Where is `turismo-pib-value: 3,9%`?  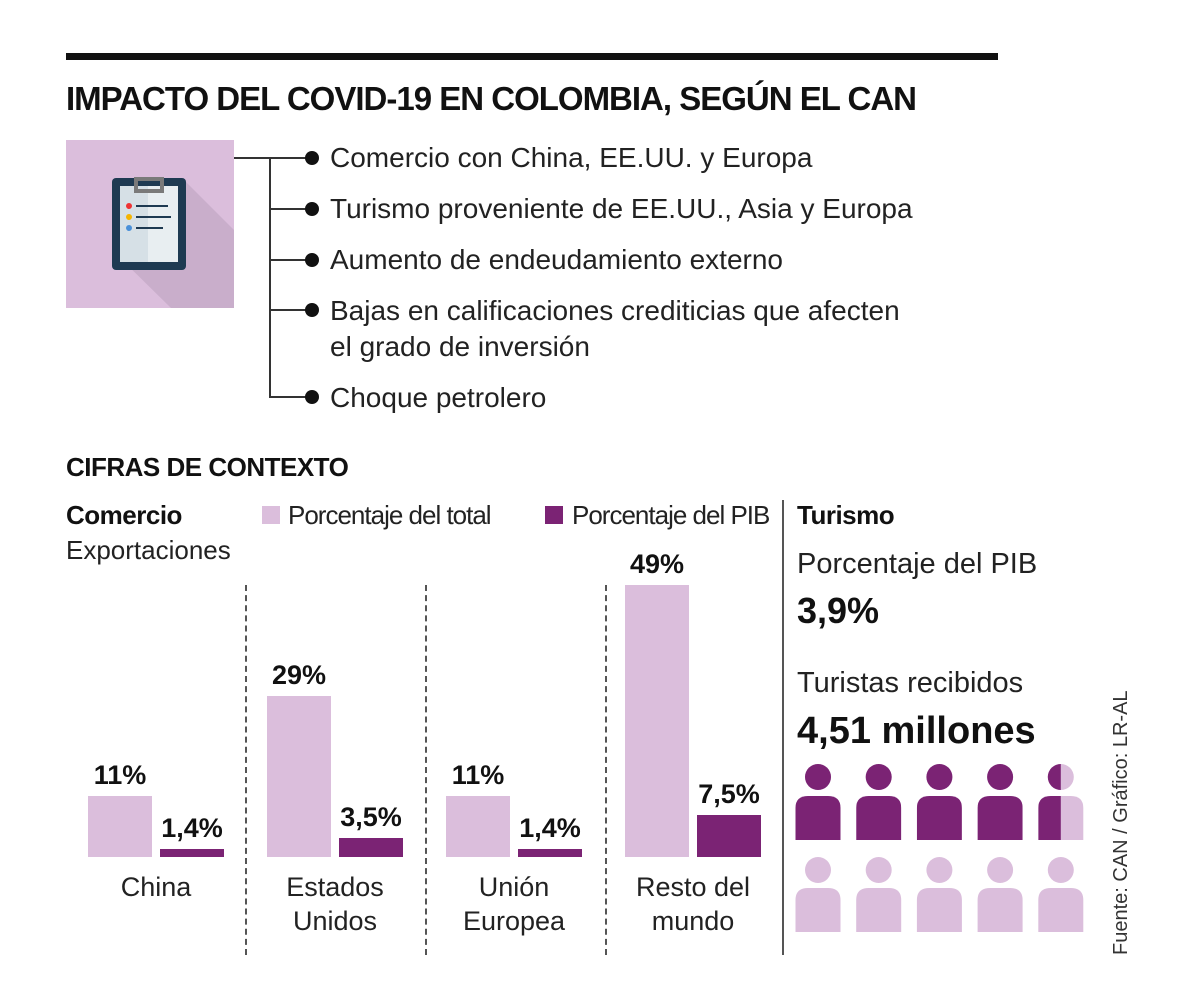
turismo-pib-value: 3,9% is located at coordinates (838, 610).